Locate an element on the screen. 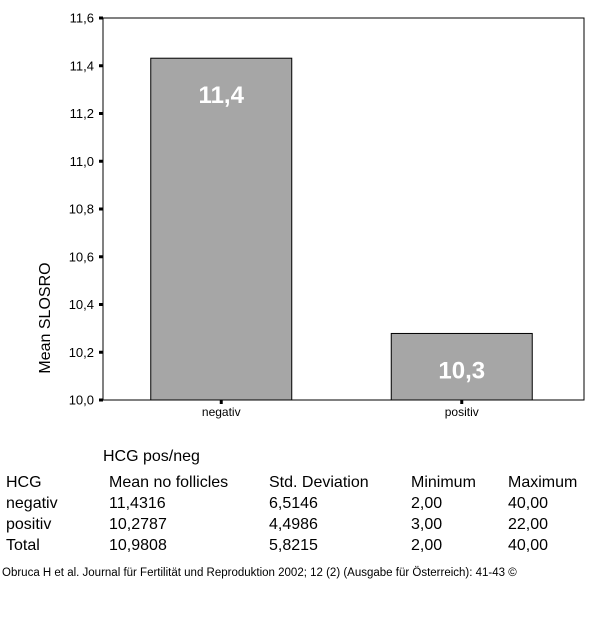  header-minimum: Minimum is located at coordinates (443, 482).